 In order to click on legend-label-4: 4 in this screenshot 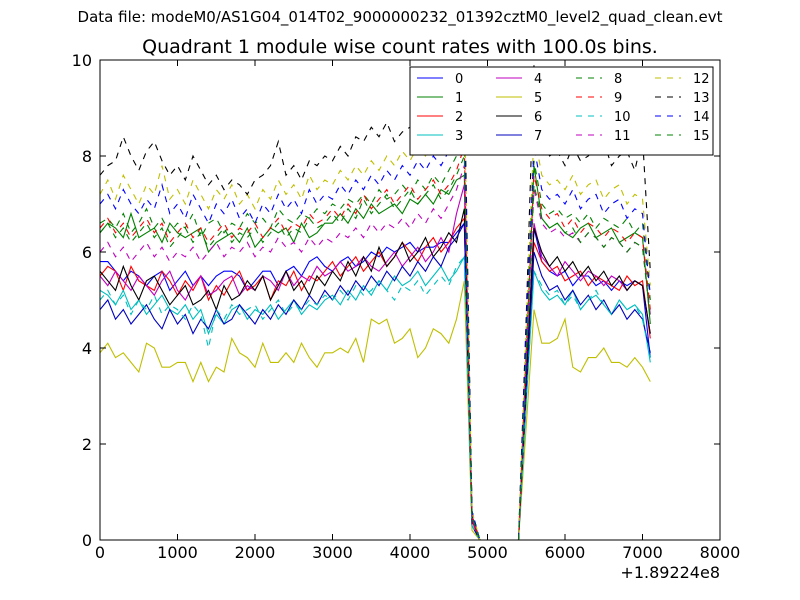, I will do `click(538, 79)`.